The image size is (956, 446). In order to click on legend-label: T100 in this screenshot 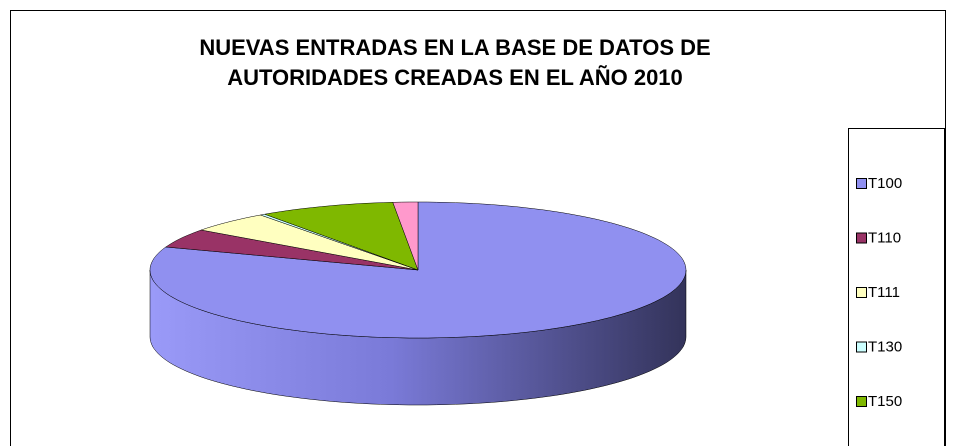, I will do `click(885, 183)`.